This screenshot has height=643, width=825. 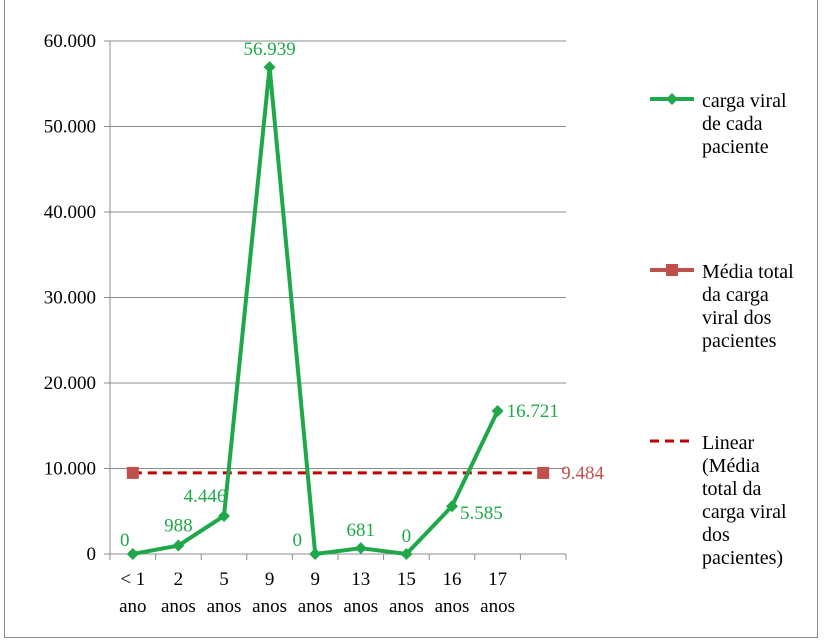 What do you see at coordinates (132, 606) in the screenshot?
I see `x-tick-label-unit: ano` at bounding box center [132, 606].